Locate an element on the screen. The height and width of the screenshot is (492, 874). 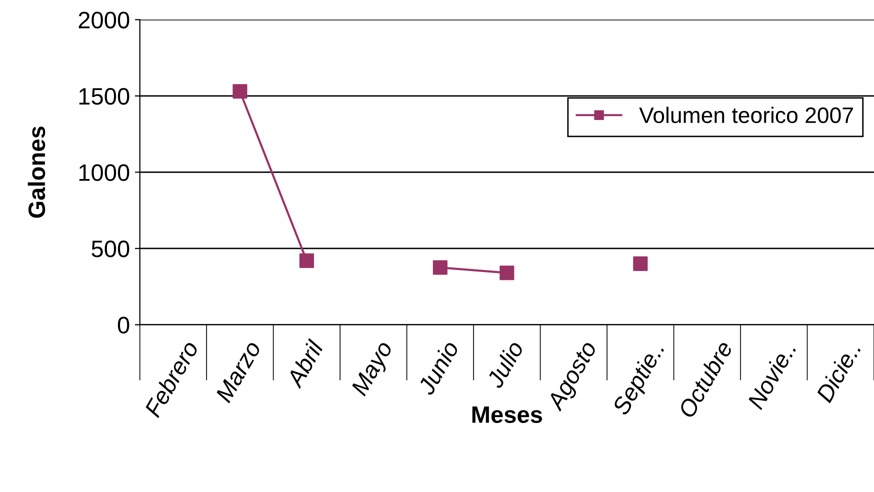
y-axis-title: Galones is located at coordinates (37, 172).